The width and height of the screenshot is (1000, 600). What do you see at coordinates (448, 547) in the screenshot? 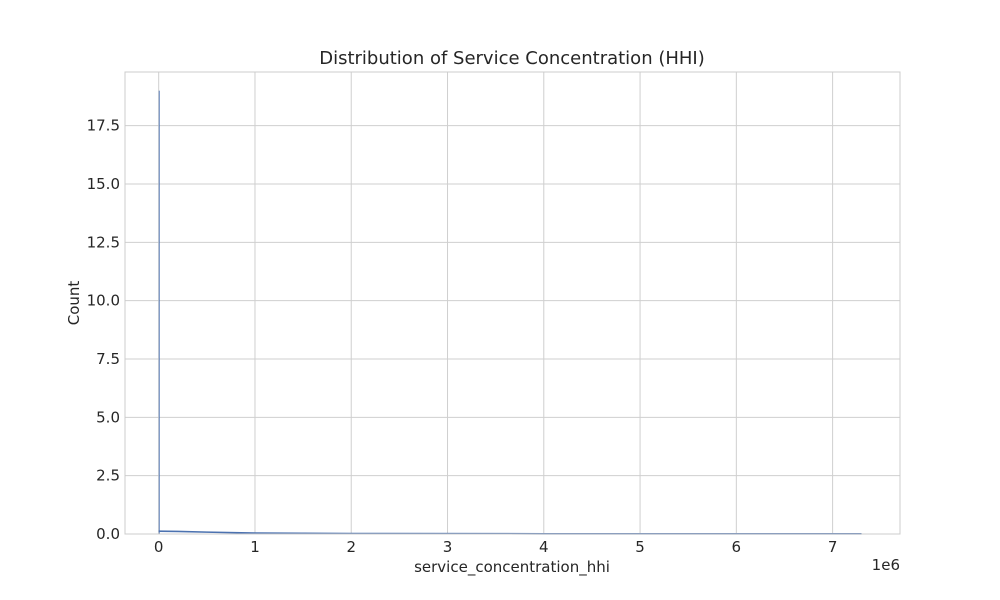
I see `x-tick-label: 3` at bounding box center [448, 547].